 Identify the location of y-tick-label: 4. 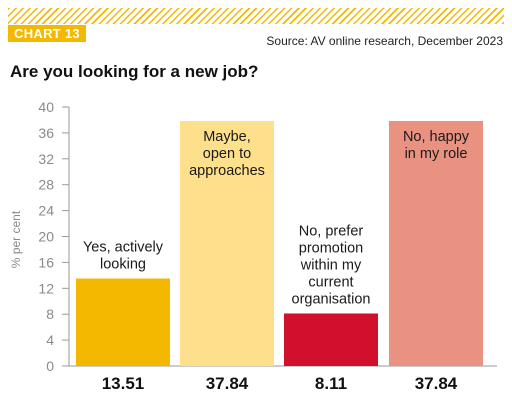
(50, 340).